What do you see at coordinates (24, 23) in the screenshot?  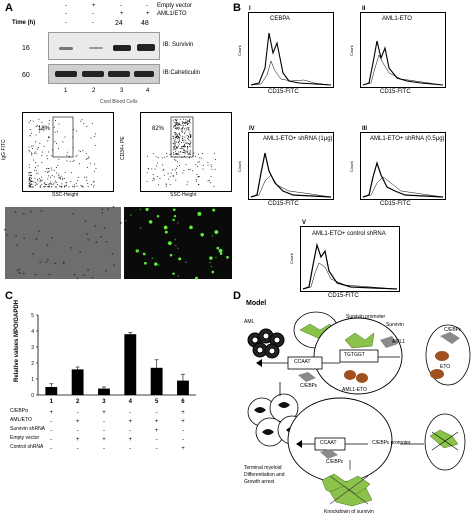 I see `time-label: Time (h)` at bounding box center [24, 23].